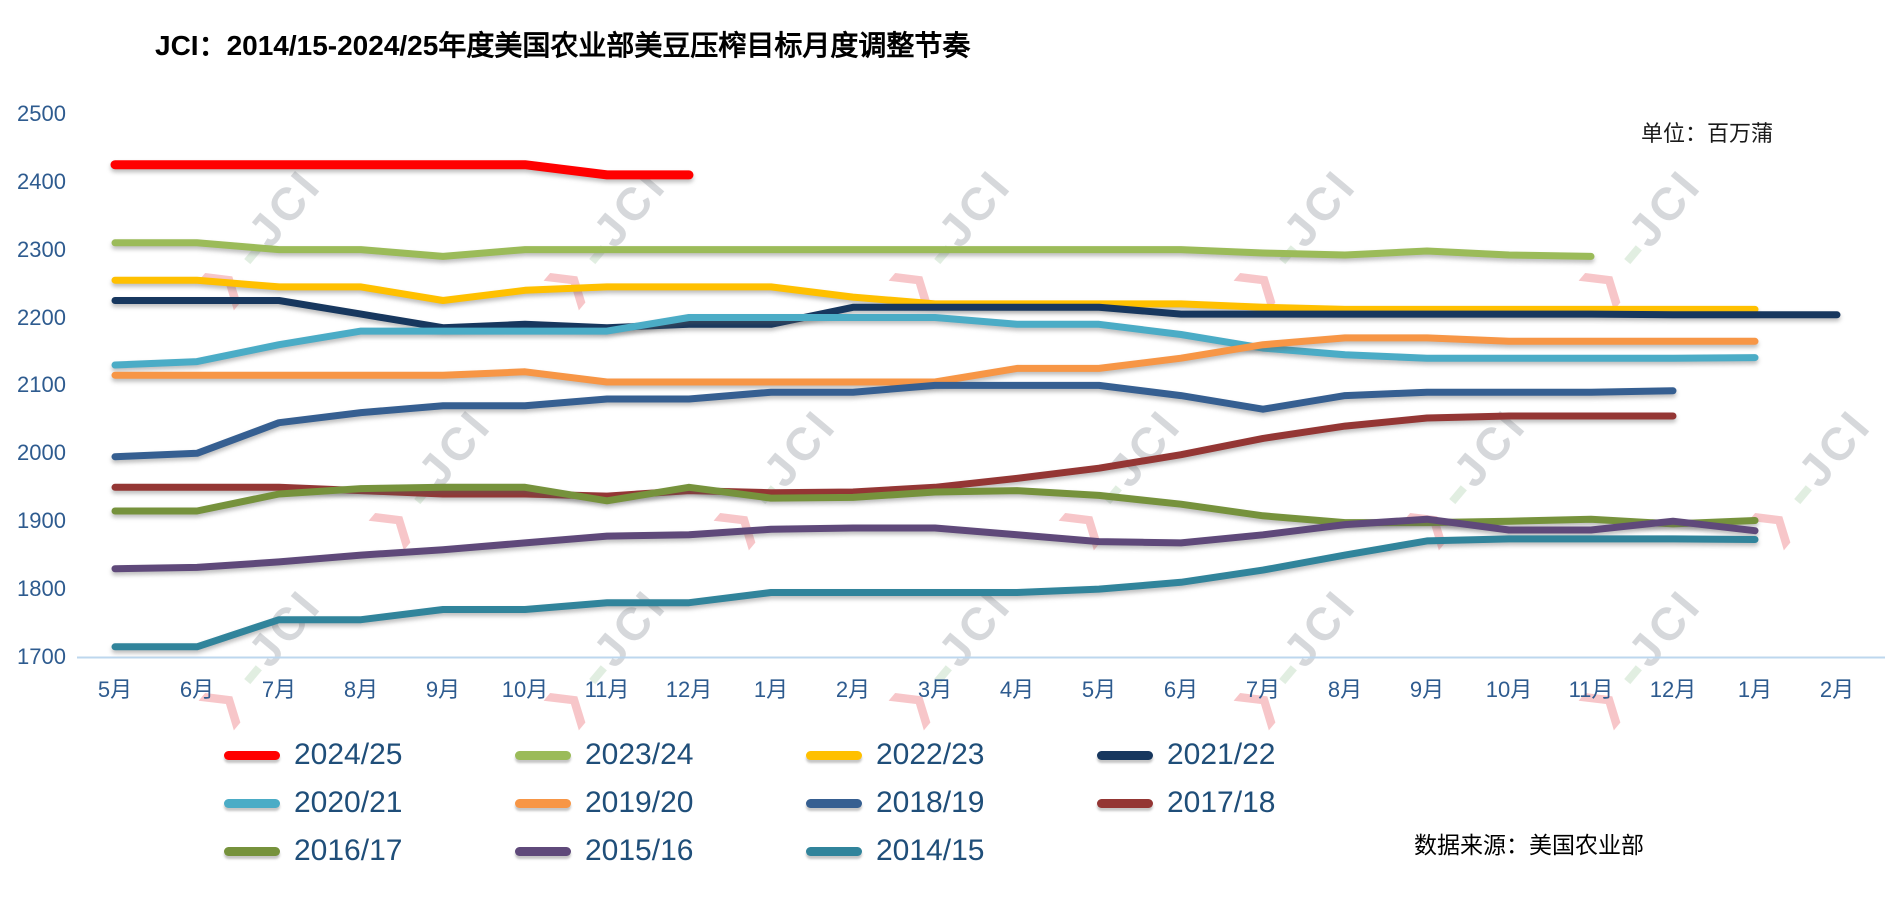 Image resolution: width=1893 pixels, height=899 pixels. What do you see at coordinates (41, 521) in the screenshot?
I see `y-tick-label: 1900` at bounding box center [41, 521].